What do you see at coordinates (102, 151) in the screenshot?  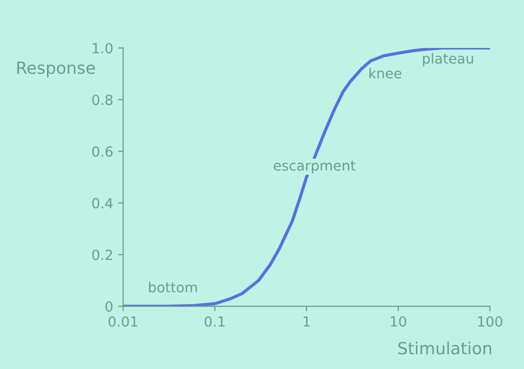 I see `y-tick-label: 0.6` at bounding box center [102, 151].